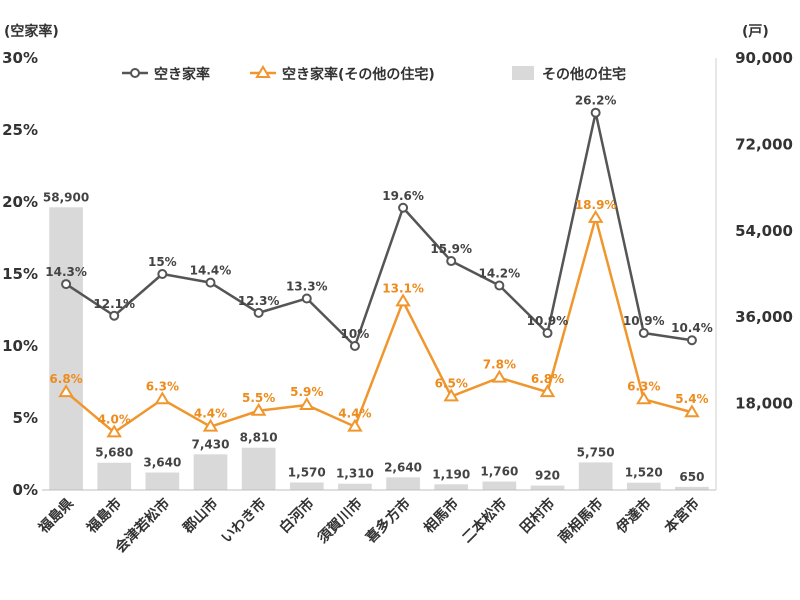  What do you see at coordinates (104, 516) in the screenshot?
I see `x-tick-label: 福島市` at bounding box center [104, 516].